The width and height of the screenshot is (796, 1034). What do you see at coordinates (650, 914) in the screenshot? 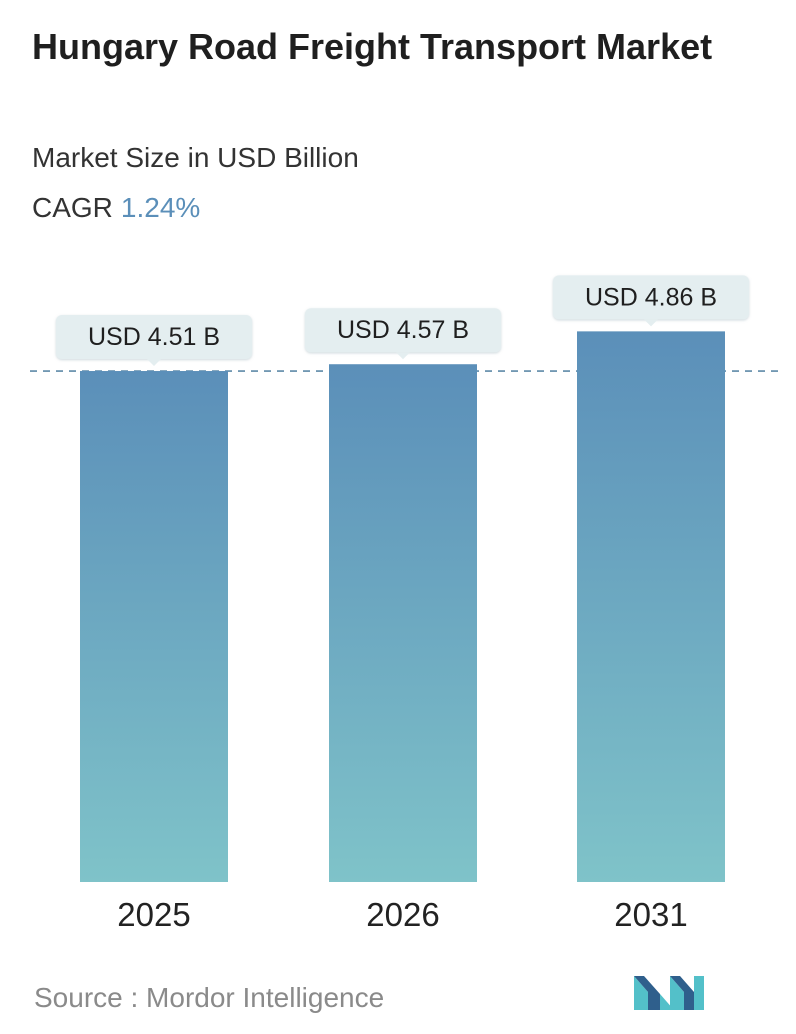
I see `x-tick-label-2031: 2031` at bounding box center [650, 914].